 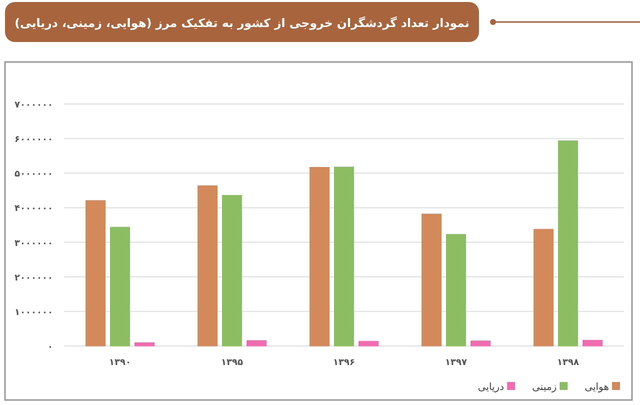 What do you see at coordinates (242, 23) in the screenshot?
I see `chart-title: نمودار تعداد گردشگران خروجی از کشور به تفکیک مرز (هوایی، زمینی، دریایی)` at bounding box center [242, 23].